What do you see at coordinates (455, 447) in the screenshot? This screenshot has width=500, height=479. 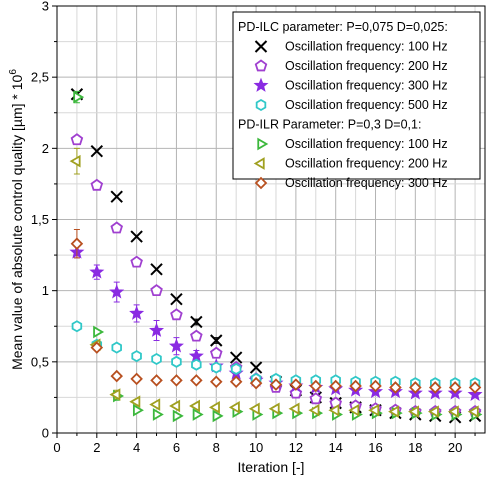 I see `x-tick-label: 20` at bounding box center [455, 447].